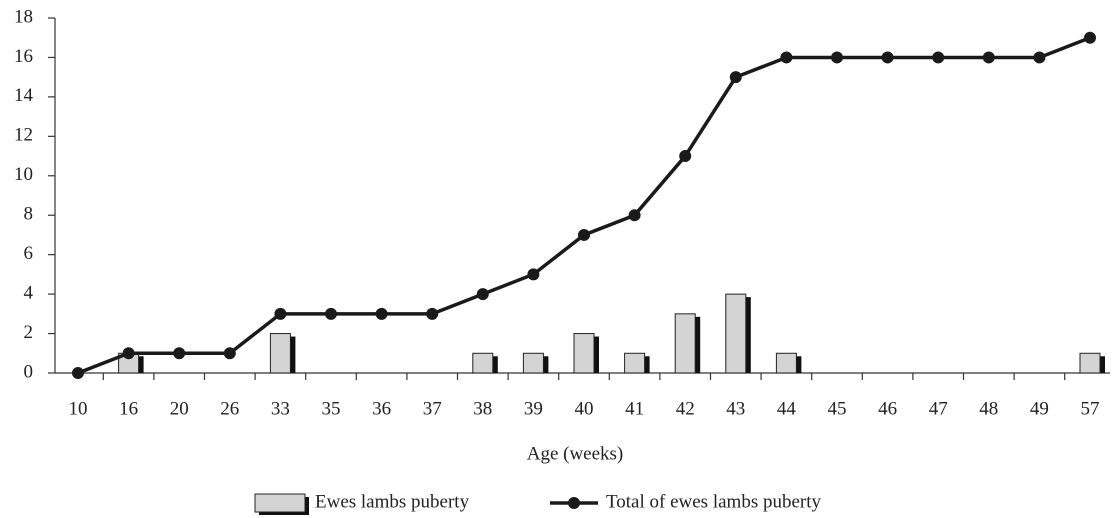 This screenshot has height=518, width=1112. What do you see at coordinates (584, 408) in the screenshot?
I see `x-tick-label: 40` at bounding box center [584, 408].